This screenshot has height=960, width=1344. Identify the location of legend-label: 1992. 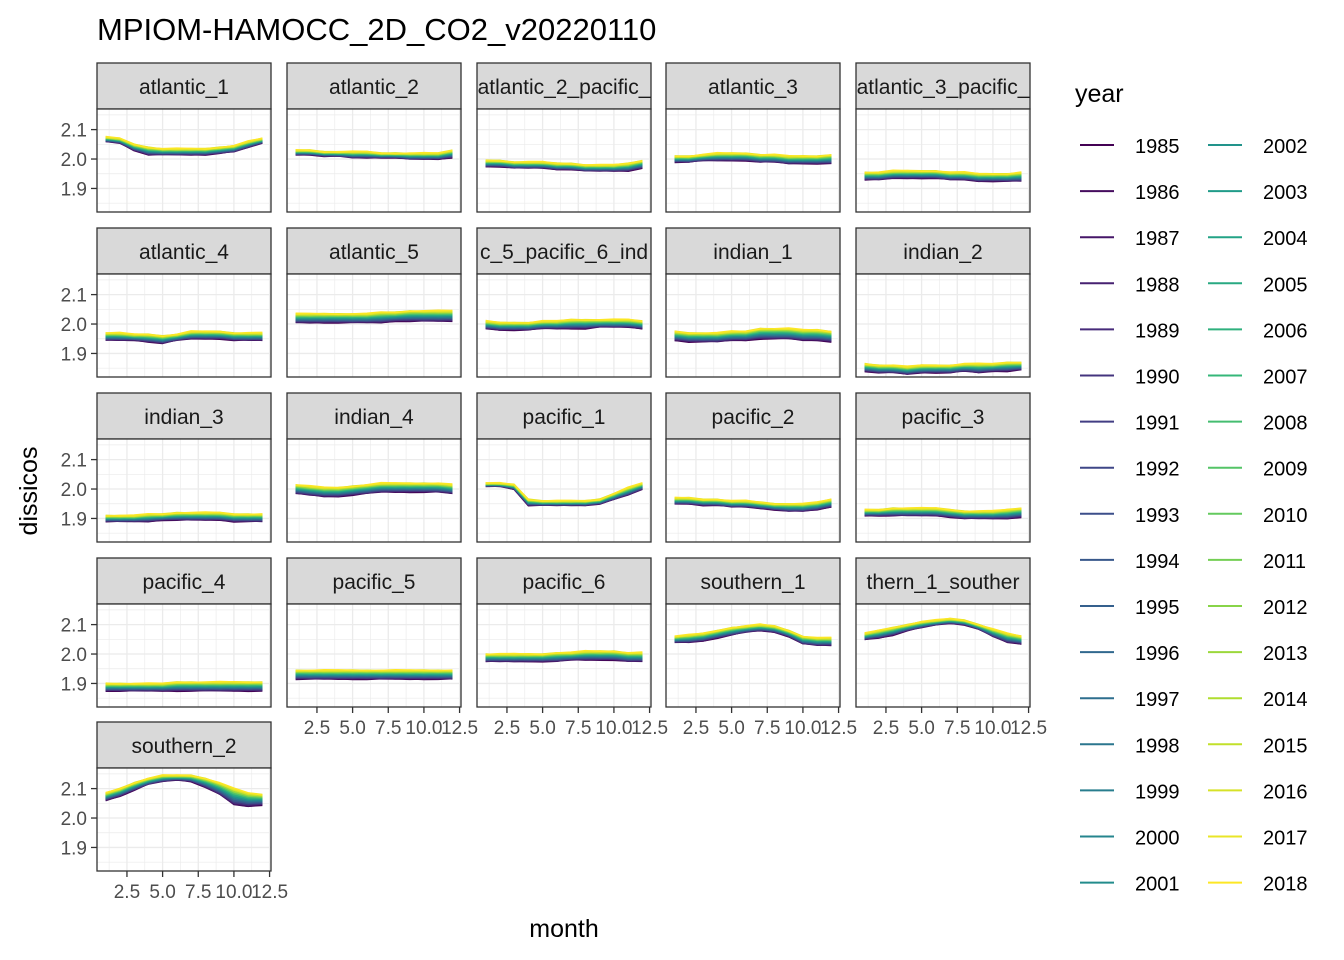
(1157, 470).